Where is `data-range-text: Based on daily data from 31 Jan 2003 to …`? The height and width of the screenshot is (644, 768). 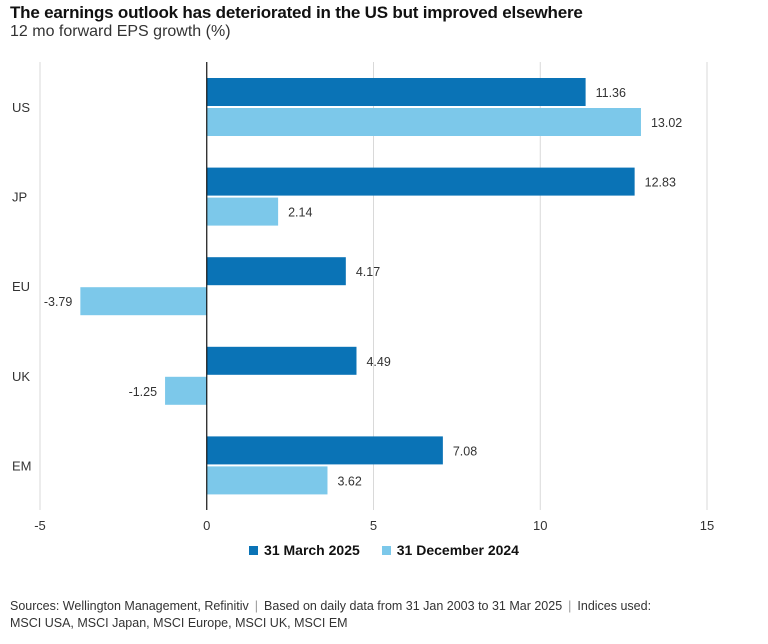
data-range-text: Based on daily data from 31 Jan 2003 to … is located at coordinates (413, 606).